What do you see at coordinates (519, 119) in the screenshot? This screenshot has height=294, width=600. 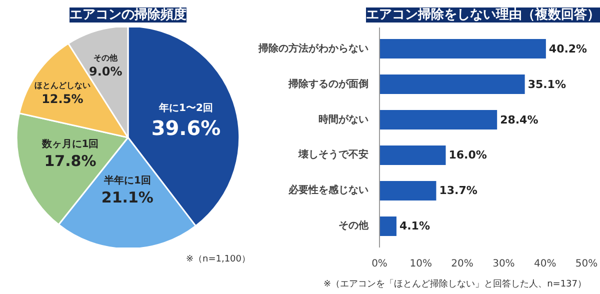 I see `data-label: 28.4%` at bounding box center [519, 119].